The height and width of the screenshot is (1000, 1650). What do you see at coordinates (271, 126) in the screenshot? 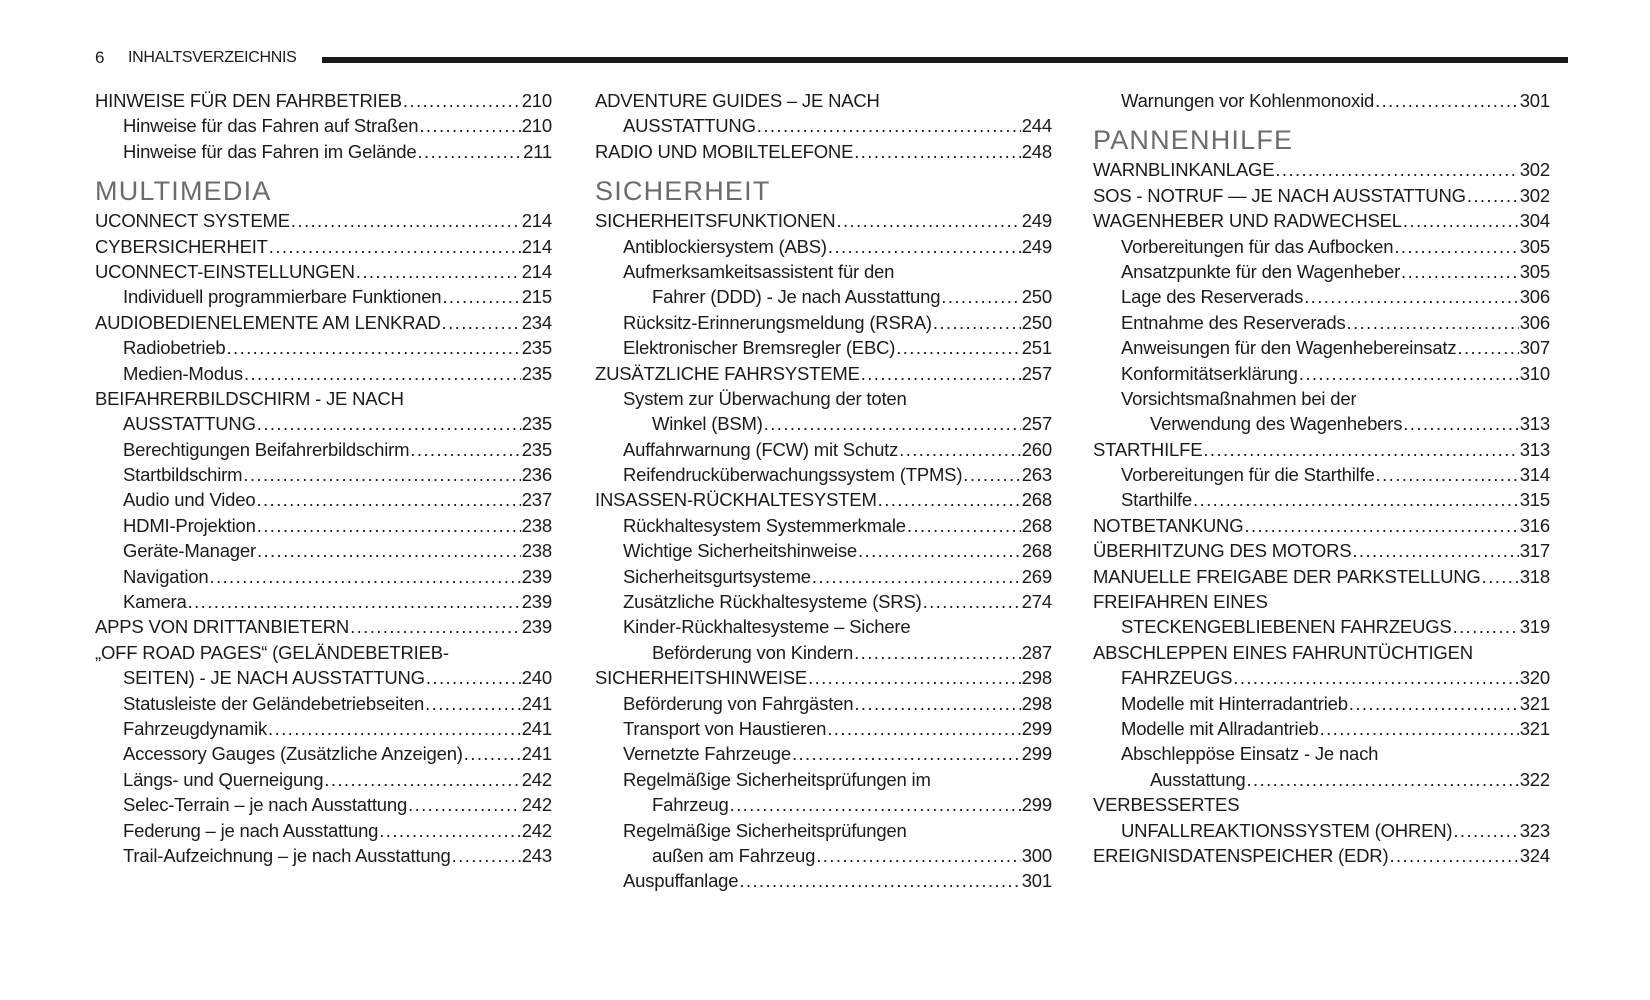
I see `toc-entry-text: Hinweise für das Fahren auf Straßen` at bounding box center [271, 126].